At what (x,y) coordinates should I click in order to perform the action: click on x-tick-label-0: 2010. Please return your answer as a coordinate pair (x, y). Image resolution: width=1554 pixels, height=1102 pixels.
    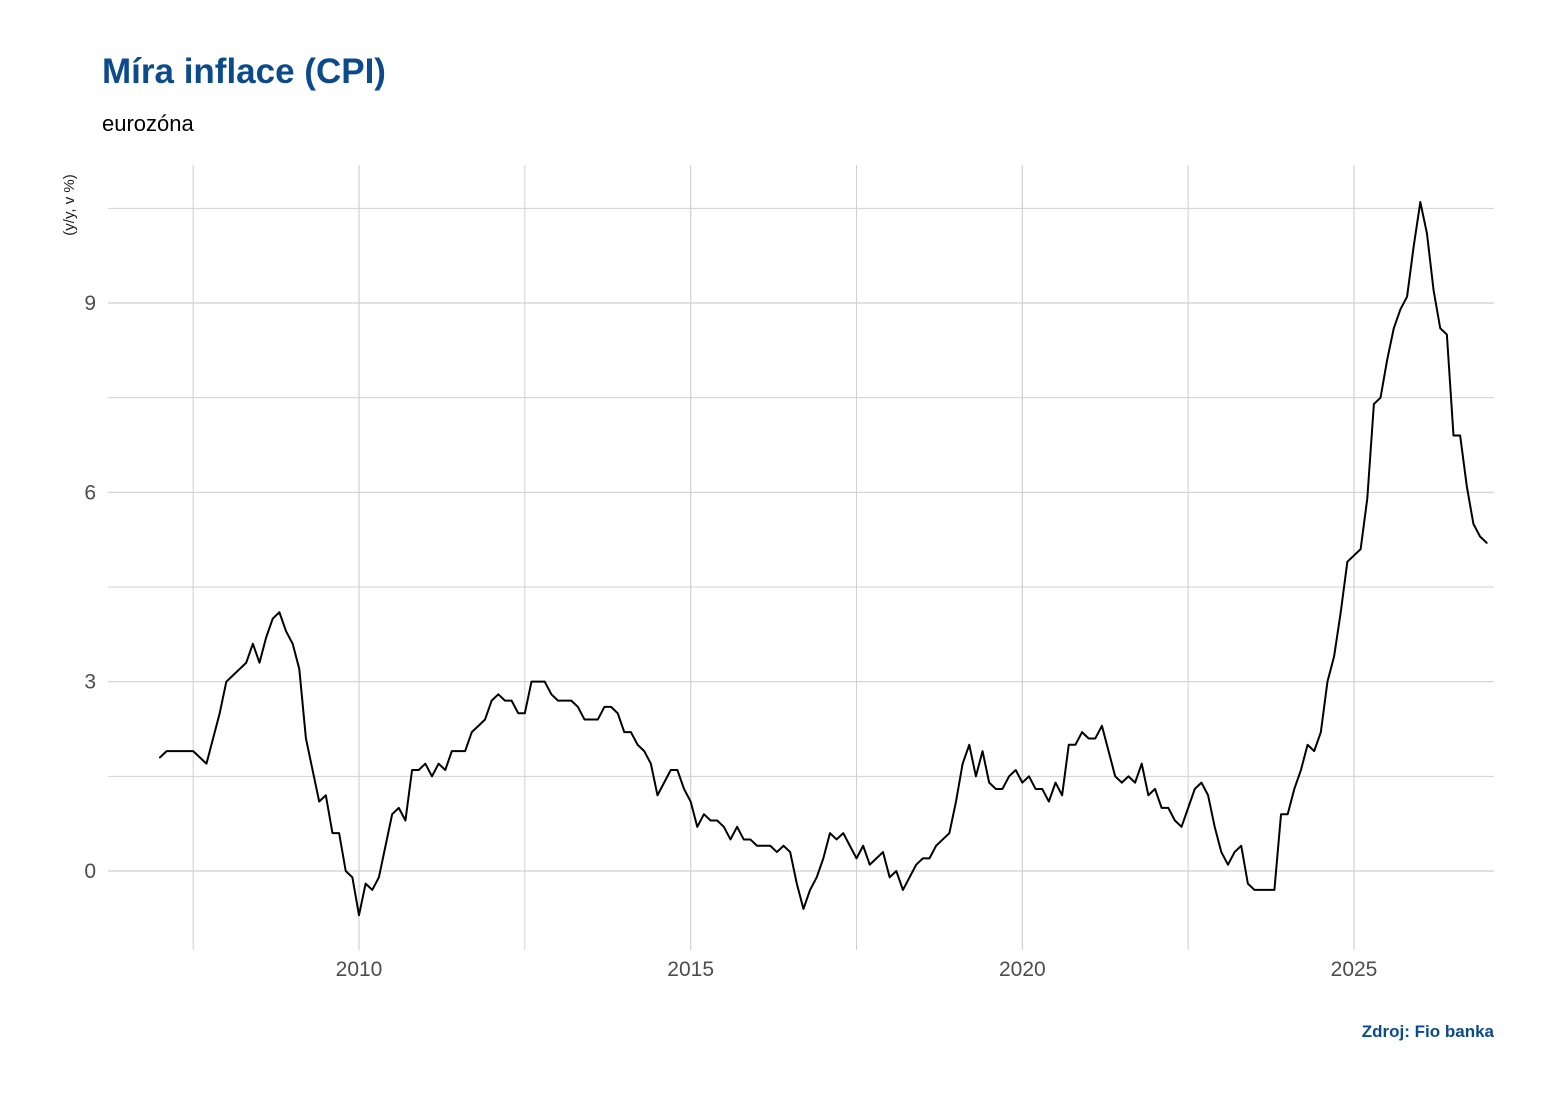
    Looking at the image, I should click on (359, 969).